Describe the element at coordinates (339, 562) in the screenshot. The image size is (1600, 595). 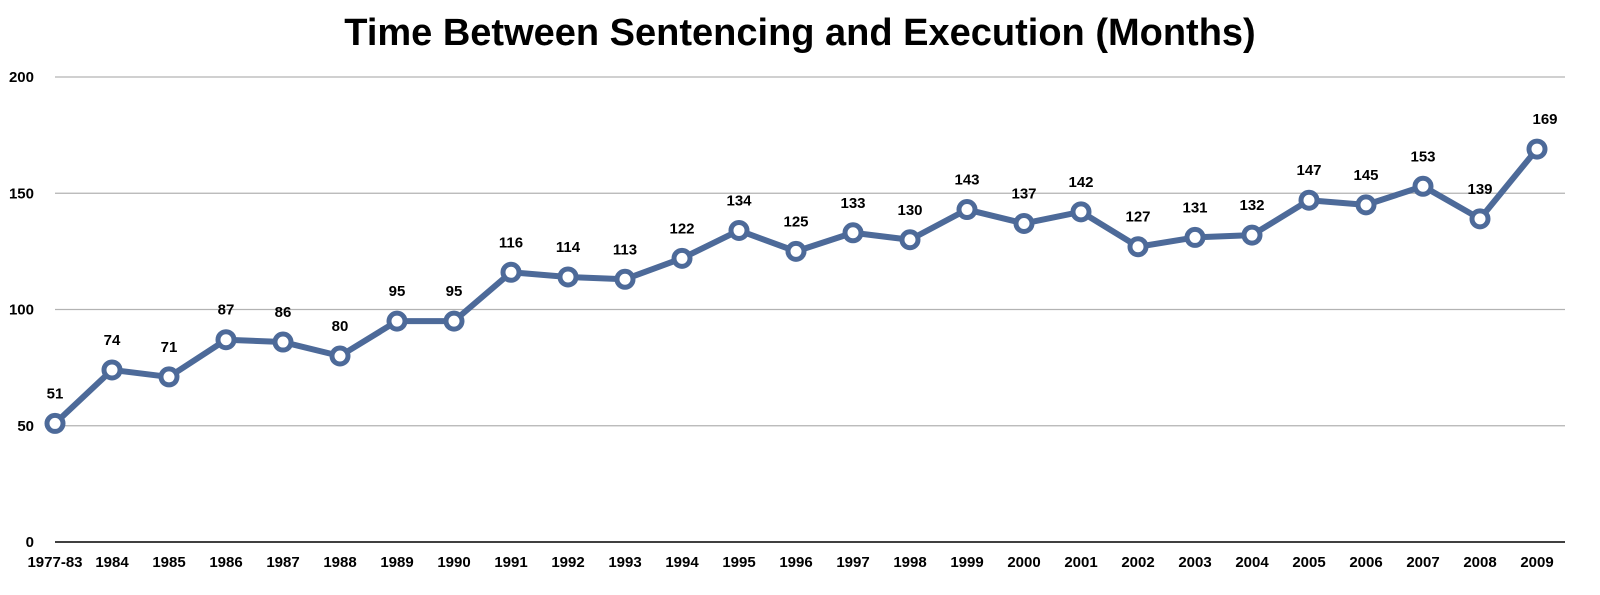
I see `x-tick-label: 1988` at that location.